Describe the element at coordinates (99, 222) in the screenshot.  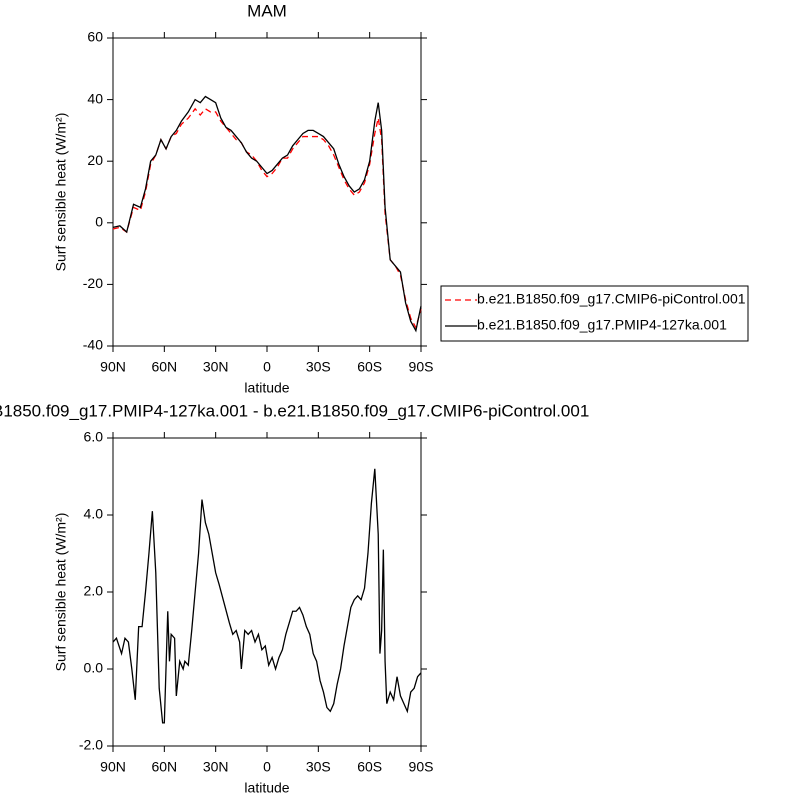
I see `y-tick-label: 0` at that location.